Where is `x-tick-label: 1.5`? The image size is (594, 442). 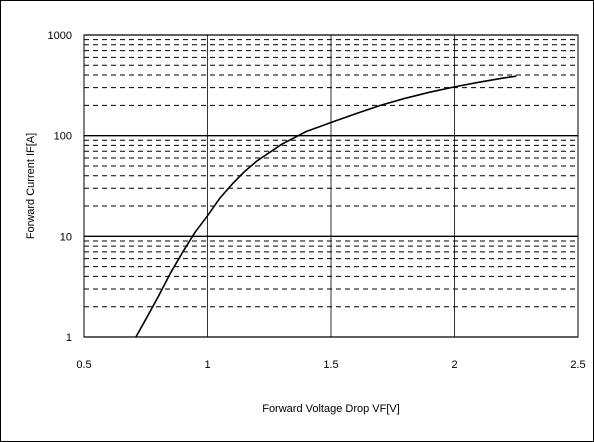
x-tick-label: 1.5 is located at coordinates (330, 365).